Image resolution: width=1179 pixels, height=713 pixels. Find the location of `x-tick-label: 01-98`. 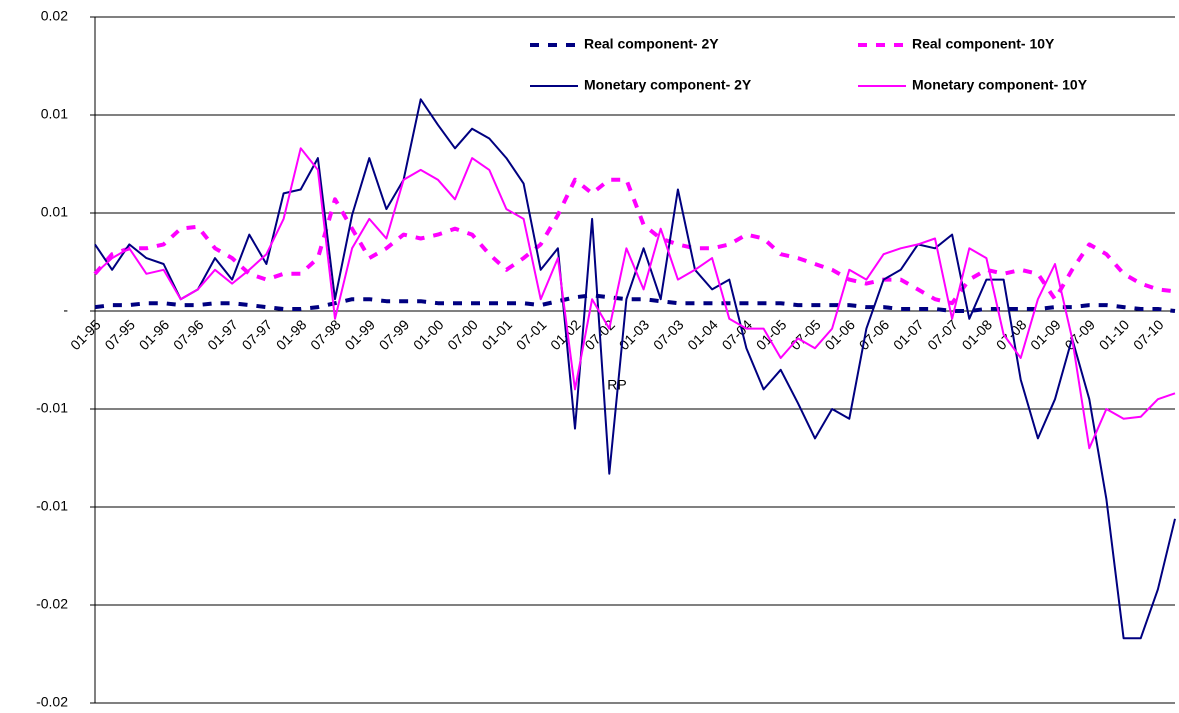

x-tick-label: 01-98 is located at coordinates (291, 334).